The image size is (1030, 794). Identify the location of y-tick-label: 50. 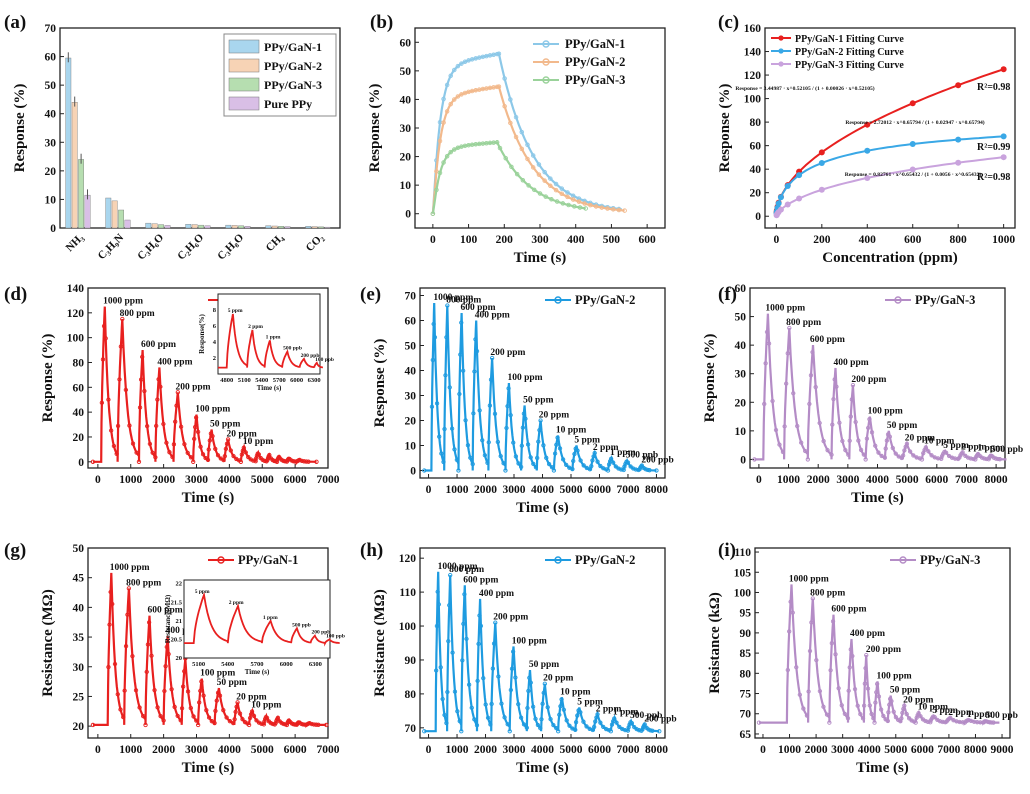
(411, 347).